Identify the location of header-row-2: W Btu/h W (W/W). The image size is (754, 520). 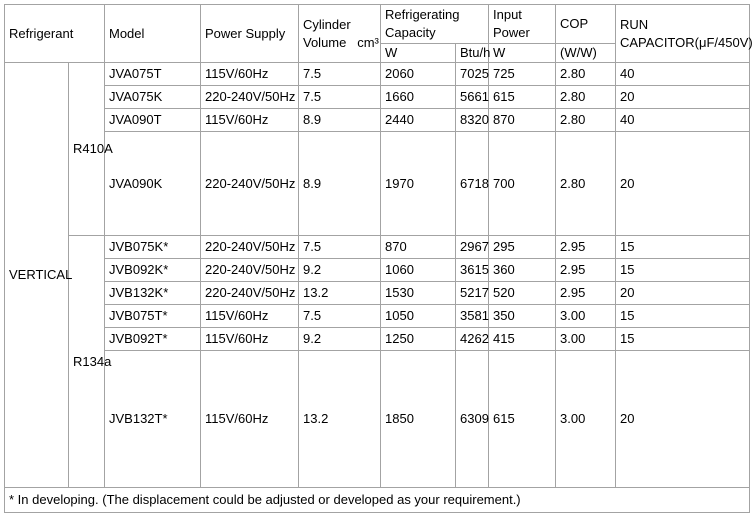
(377, 53).